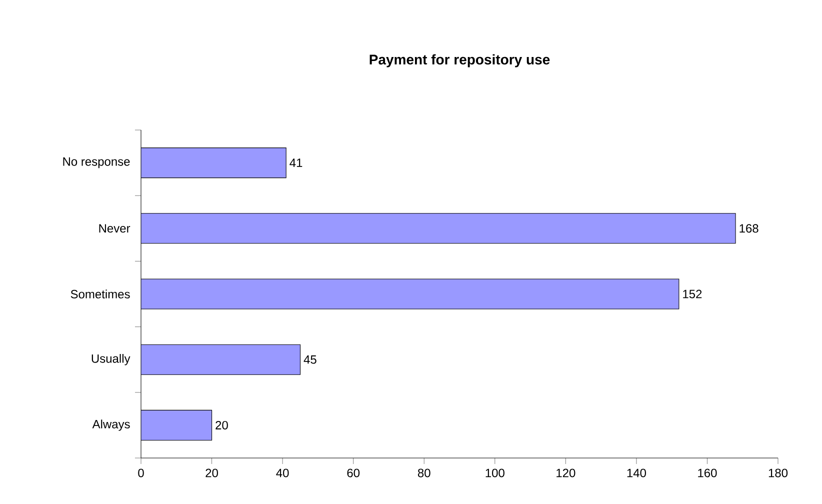  I want to click on y-tick-label: Sometimes, so click(100, 294).